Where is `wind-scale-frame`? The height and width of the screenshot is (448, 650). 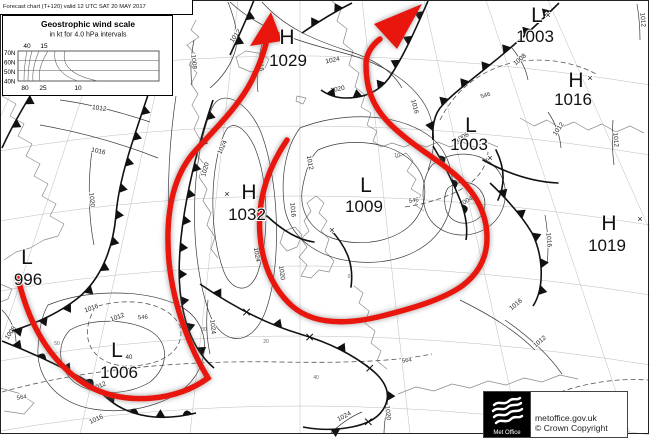
wind-scale-frame is located at coordinates (88, 66).